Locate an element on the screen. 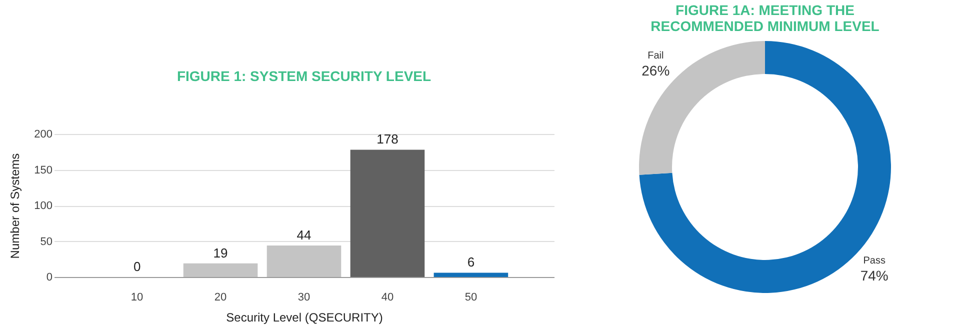  x-tick-label: 50 is located at coordinates (471, 298).